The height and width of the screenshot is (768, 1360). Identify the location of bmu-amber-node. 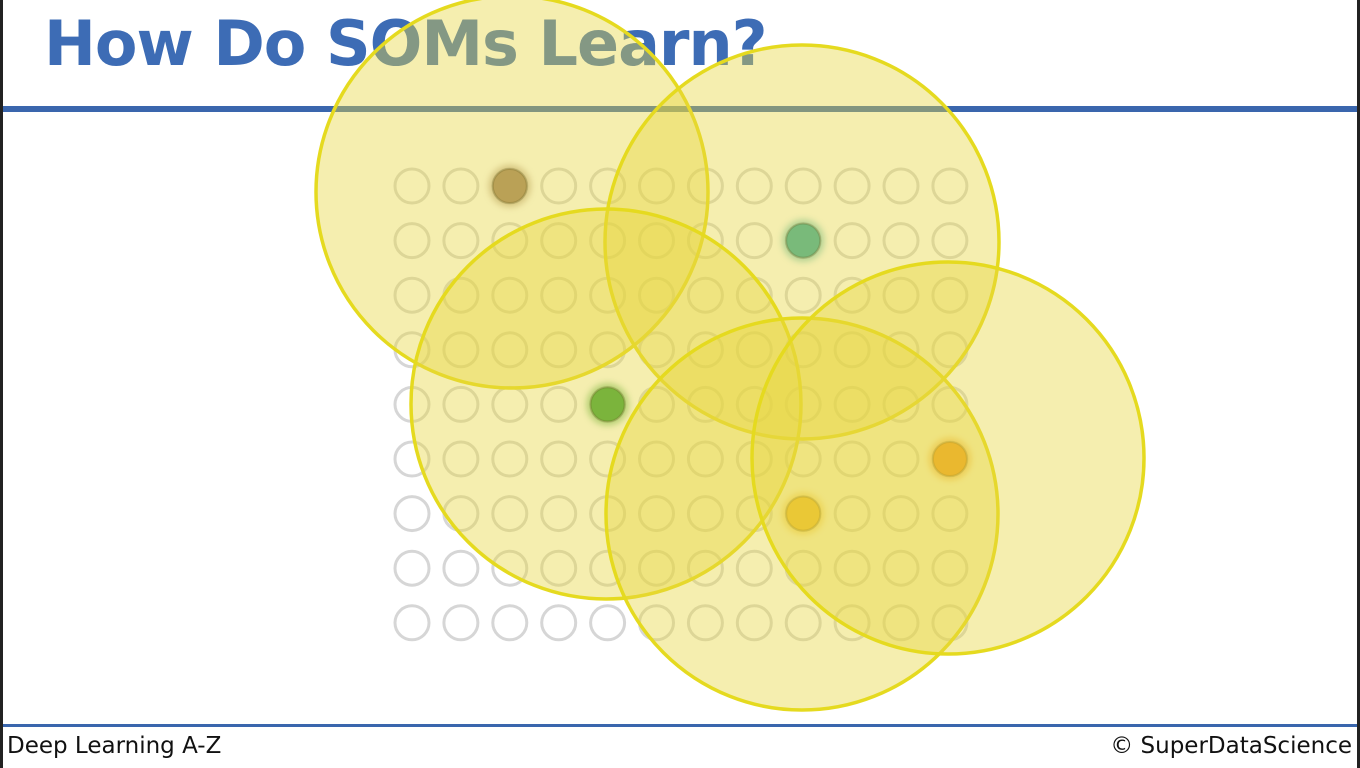
(803, 513).